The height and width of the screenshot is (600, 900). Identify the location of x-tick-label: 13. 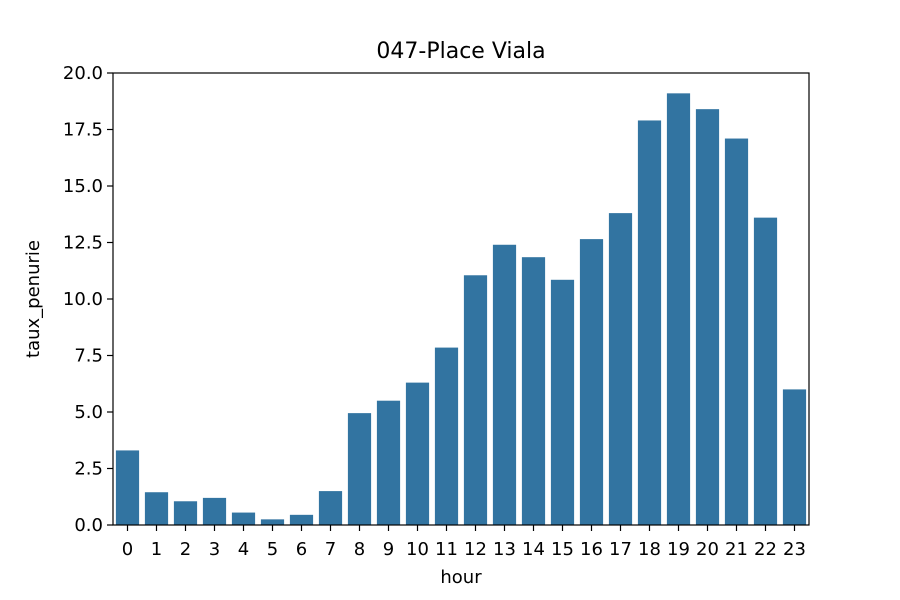
(504, 549).